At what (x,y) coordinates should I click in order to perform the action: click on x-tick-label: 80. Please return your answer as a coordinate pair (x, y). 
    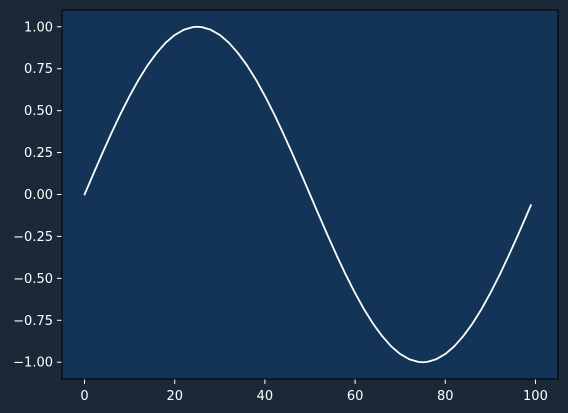
    Looking at the image, I should click on (445, 396).